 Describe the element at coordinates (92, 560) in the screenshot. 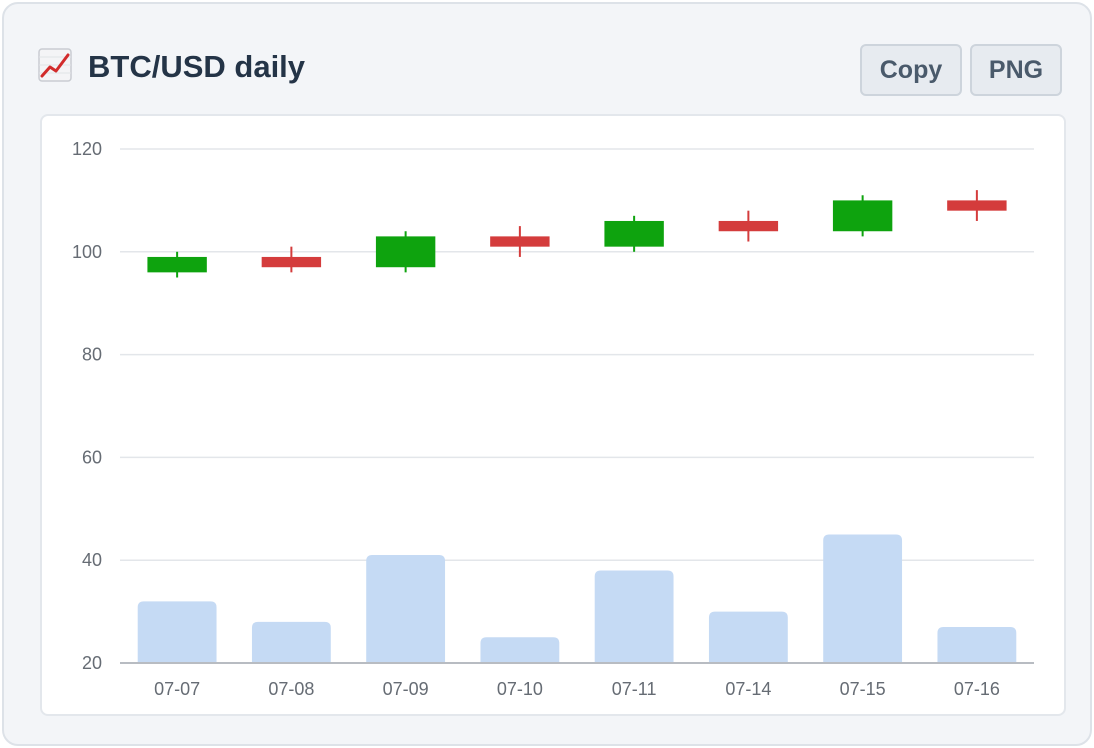

I see `y-tick-label: 40` at that location.